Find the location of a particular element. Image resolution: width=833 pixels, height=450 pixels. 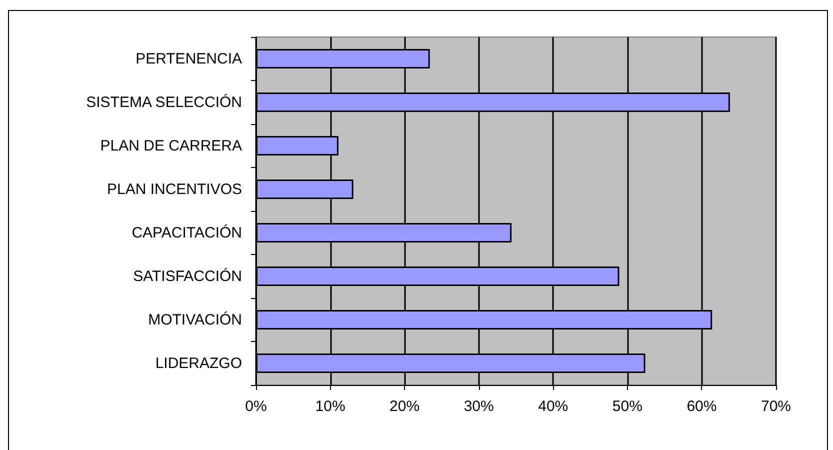

x-tick-label: 20% is located at coordinates (405, 406).